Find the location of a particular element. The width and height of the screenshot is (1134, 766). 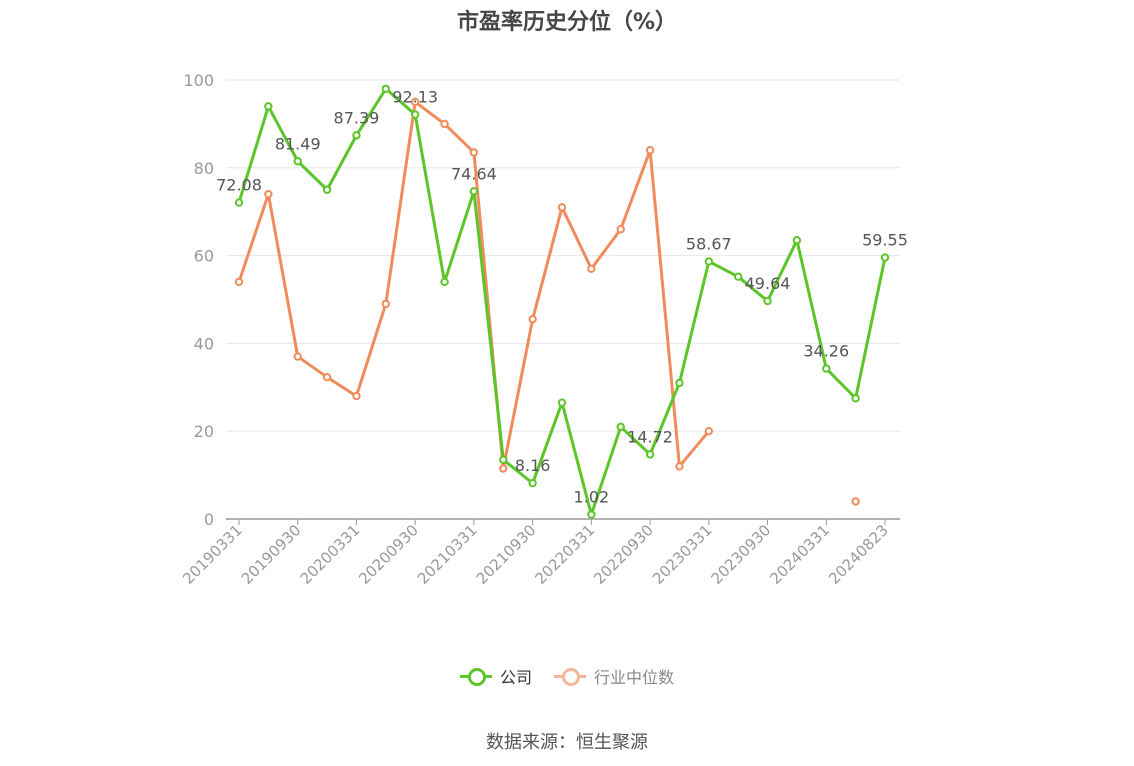

legend-industry-label: 行业中位数 is located at coordinates (634, 677).